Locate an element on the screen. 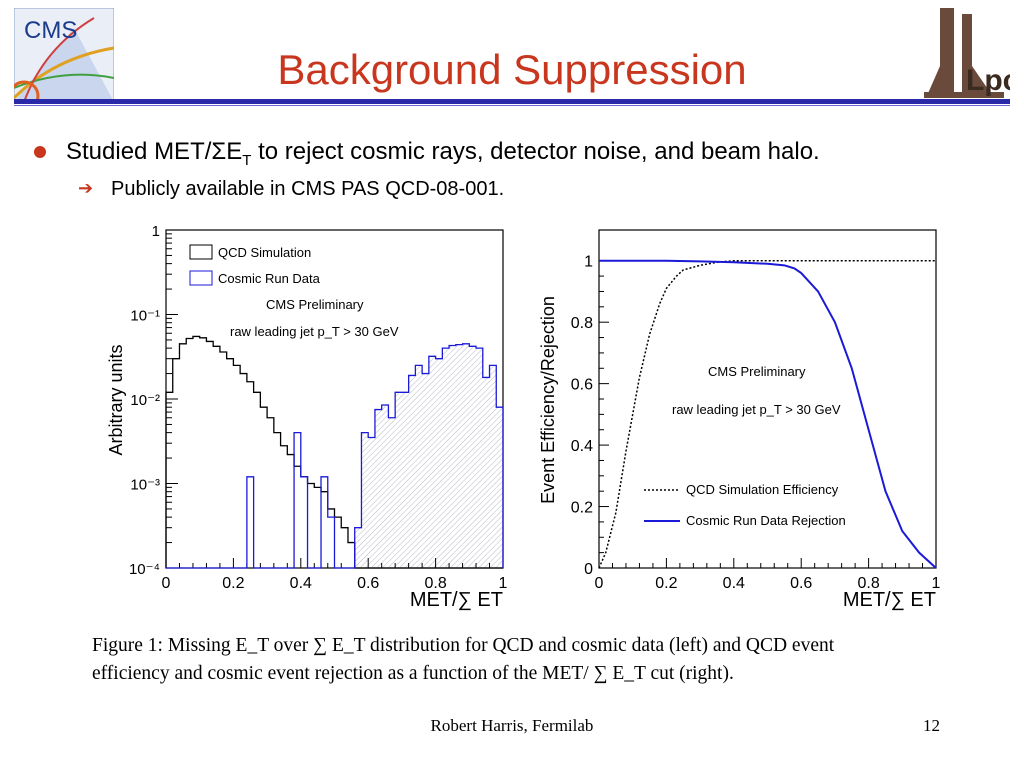 This screenshot has height=768, width=1024. left-x-tick-label: 1 is located at coordinates (503, 583).